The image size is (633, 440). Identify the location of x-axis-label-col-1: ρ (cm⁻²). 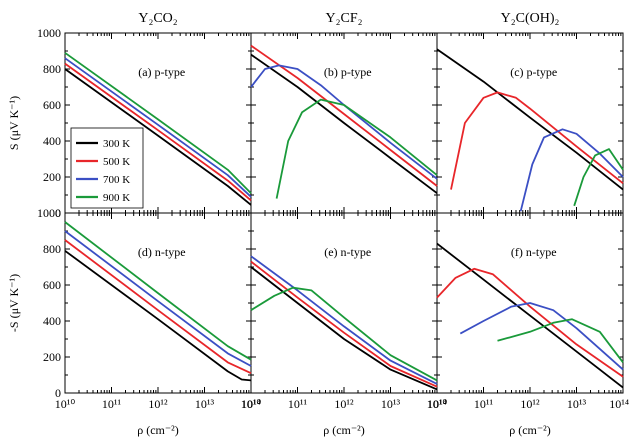
(158, 430).